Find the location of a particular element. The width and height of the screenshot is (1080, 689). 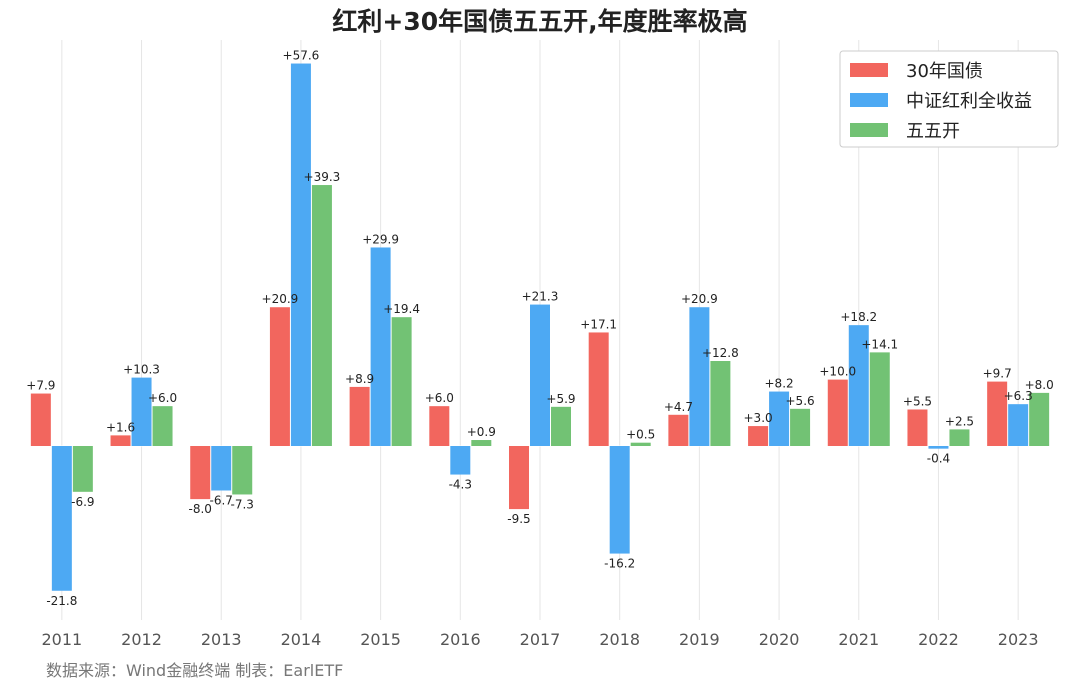

data-label: +17.1 is located at coordinates (598, 324).